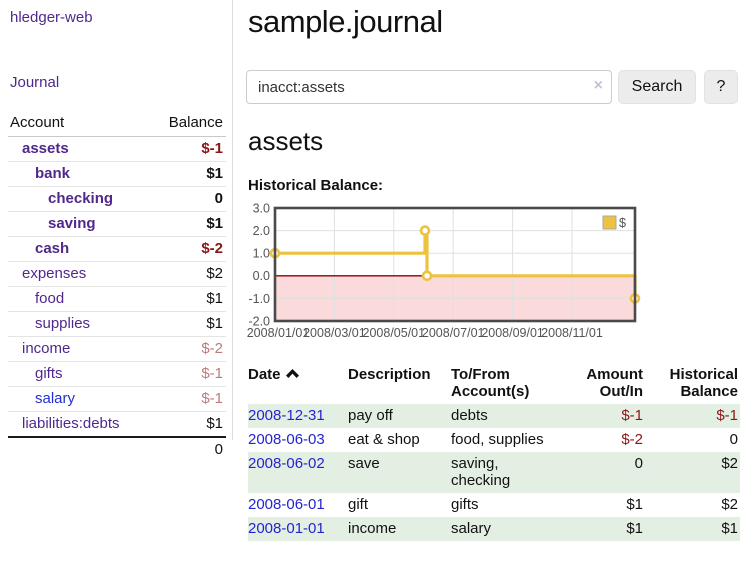 The height and width of the screenshot is (582, 742). What do you see at coordinates (494, 505) in the screenshot?
I see `register-row: 2008-06-01 gift gifts $1 $2` at bounding box center [494, 505].